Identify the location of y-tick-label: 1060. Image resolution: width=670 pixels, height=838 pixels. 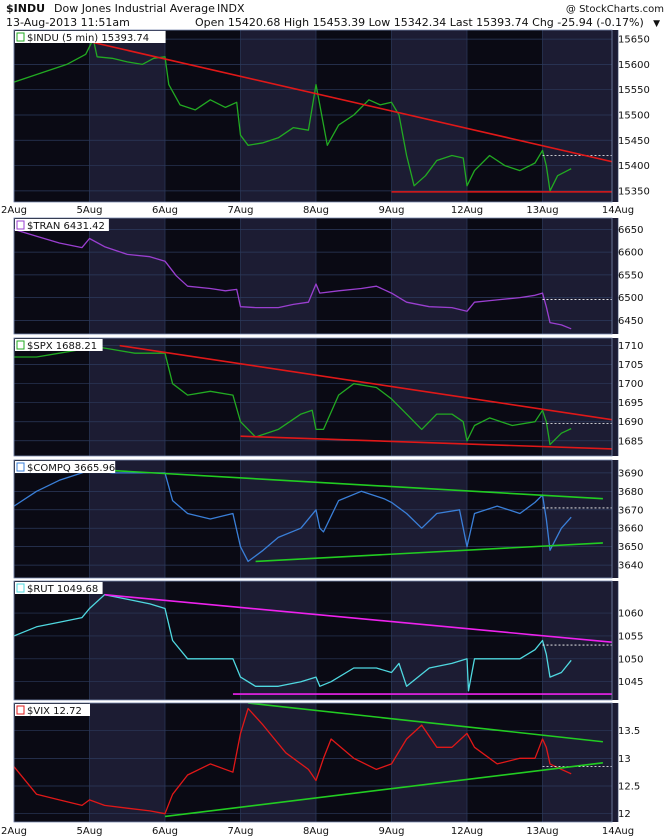
(630, 614).